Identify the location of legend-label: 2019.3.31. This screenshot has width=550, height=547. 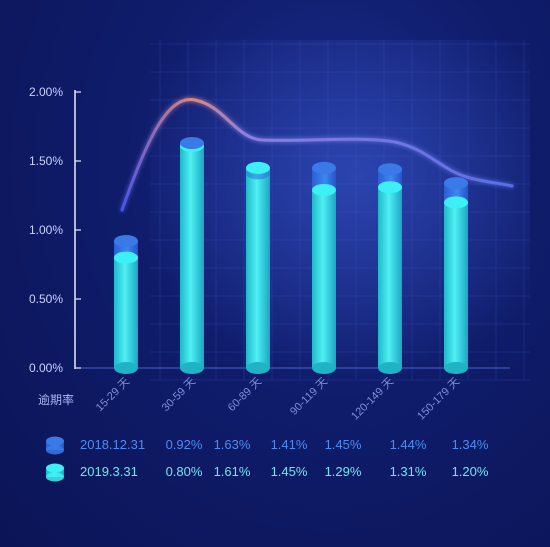
(109, 471).